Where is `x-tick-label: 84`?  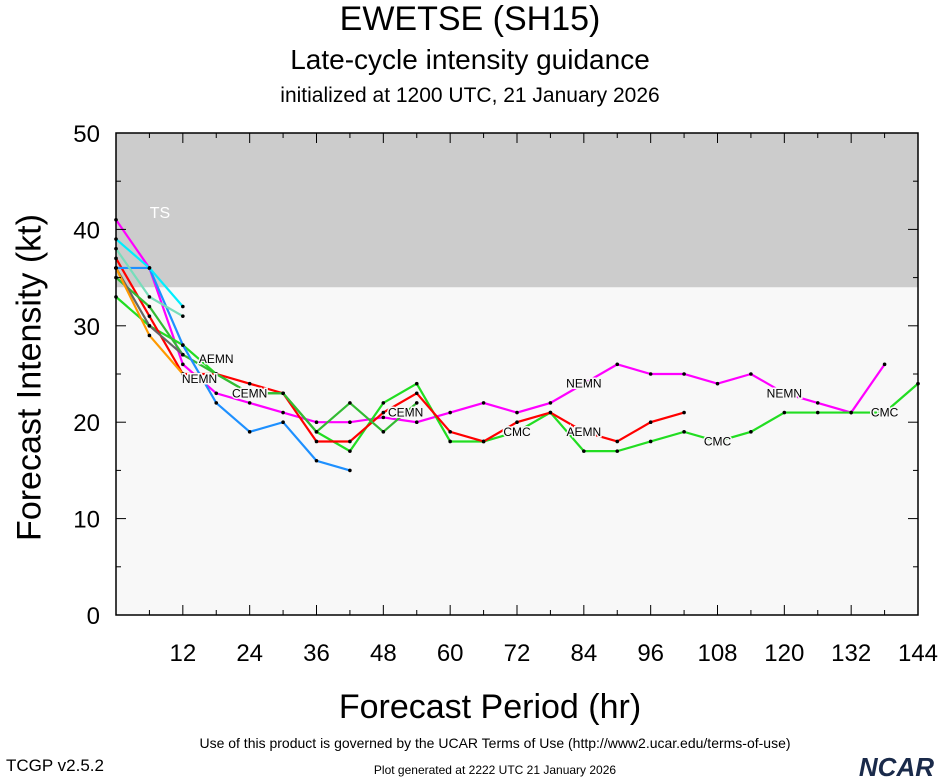
x-tick-label: 84 is located at coordinates (583, 653).